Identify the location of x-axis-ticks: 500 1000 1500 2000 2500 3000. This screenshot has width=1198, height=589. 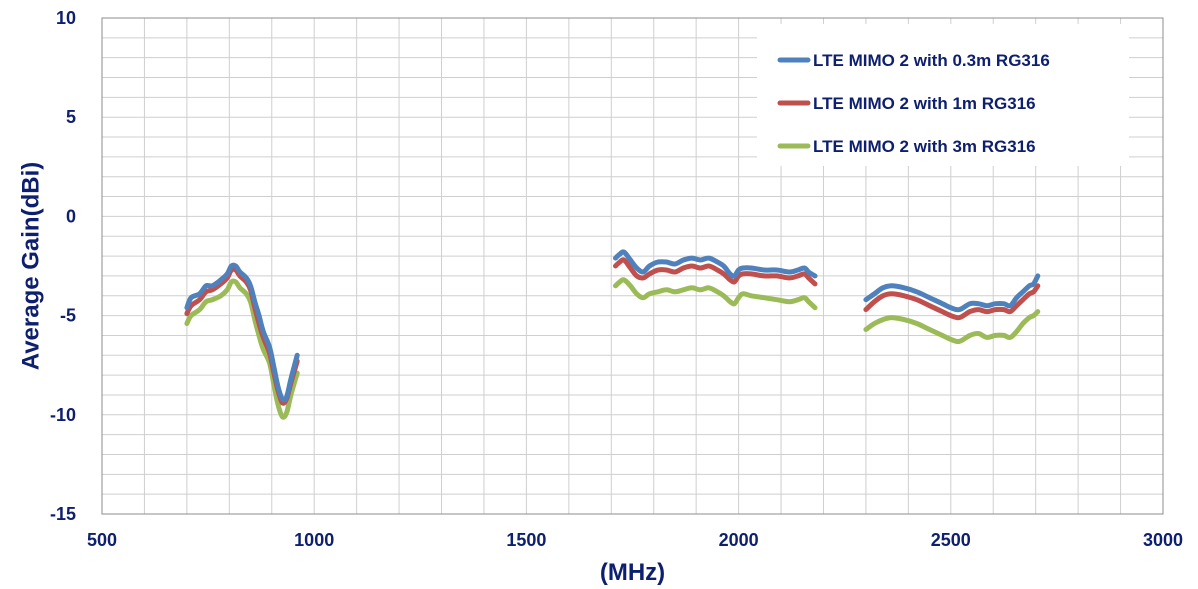
(635, 540).